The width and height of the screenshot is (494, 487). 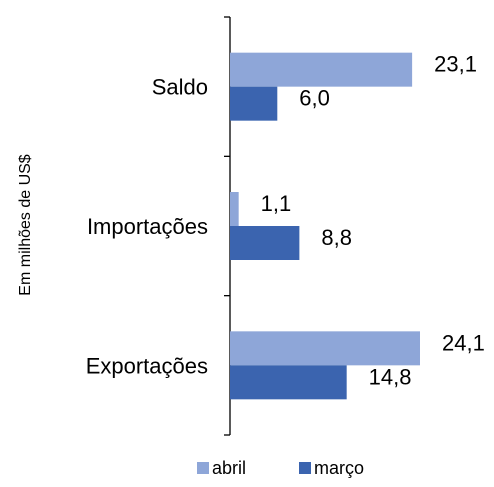 I want to click on data-label: 24,1, so click(x=463, y=342).